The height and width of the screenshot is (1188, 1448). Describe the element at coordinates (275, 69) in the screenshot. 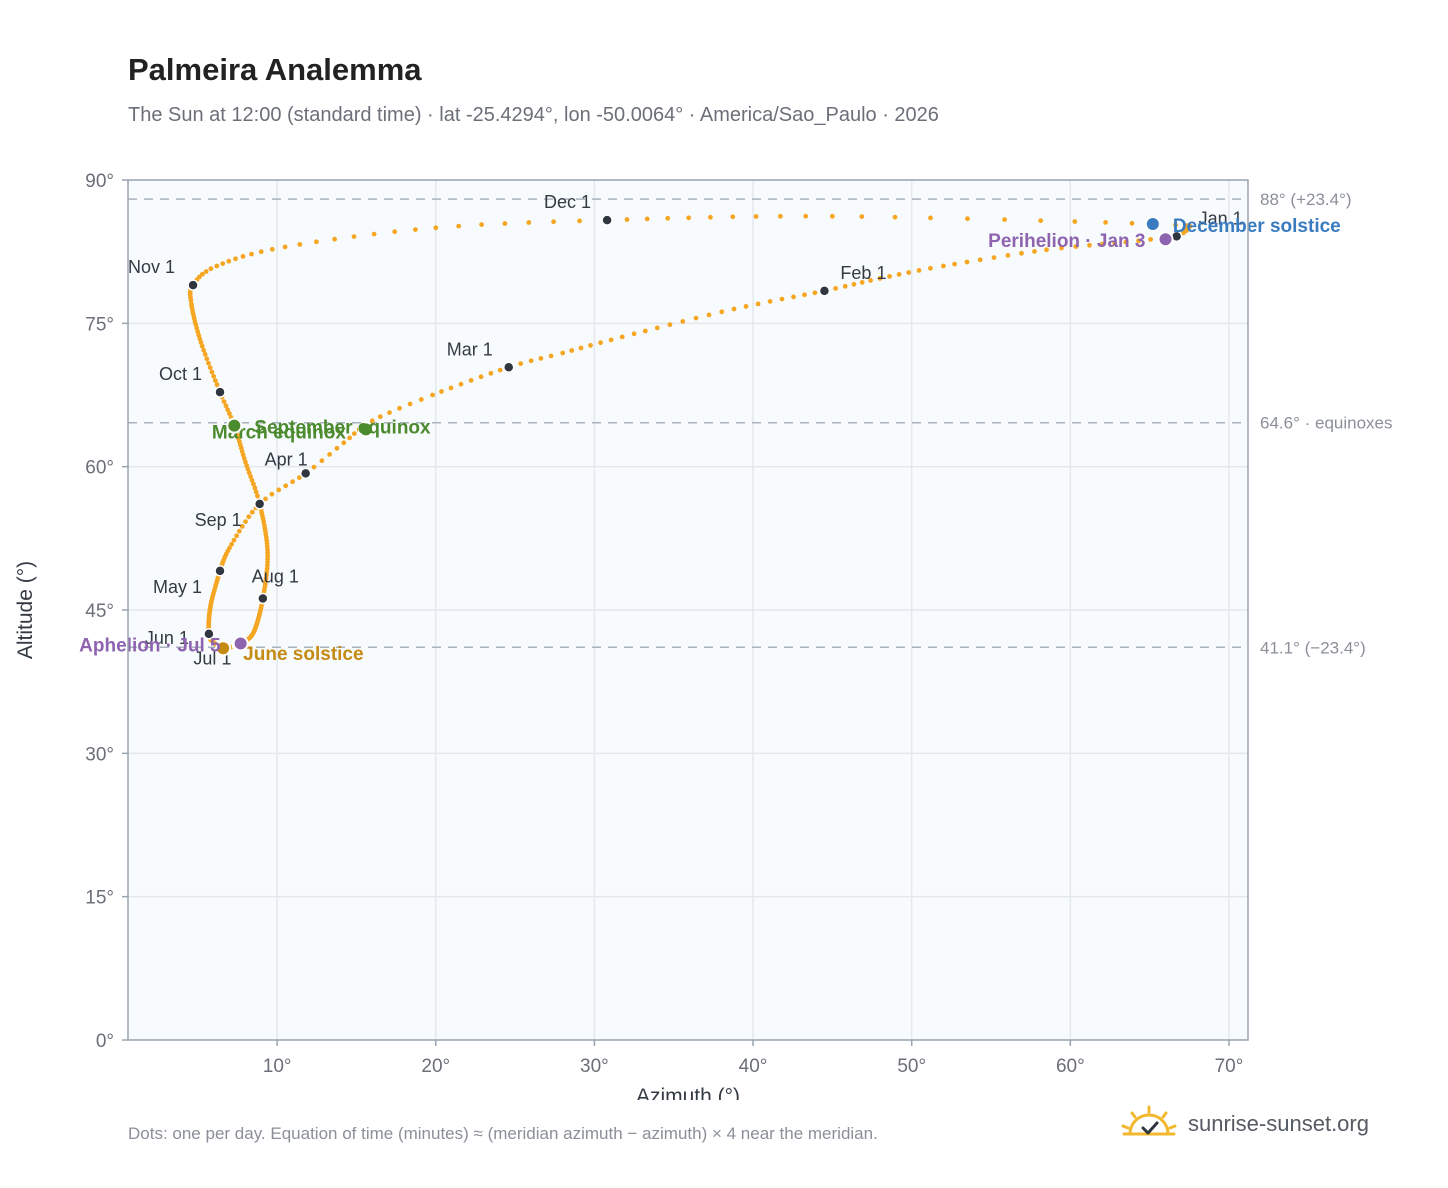

I see `chart-title: Palmeira Analemma` at that location.